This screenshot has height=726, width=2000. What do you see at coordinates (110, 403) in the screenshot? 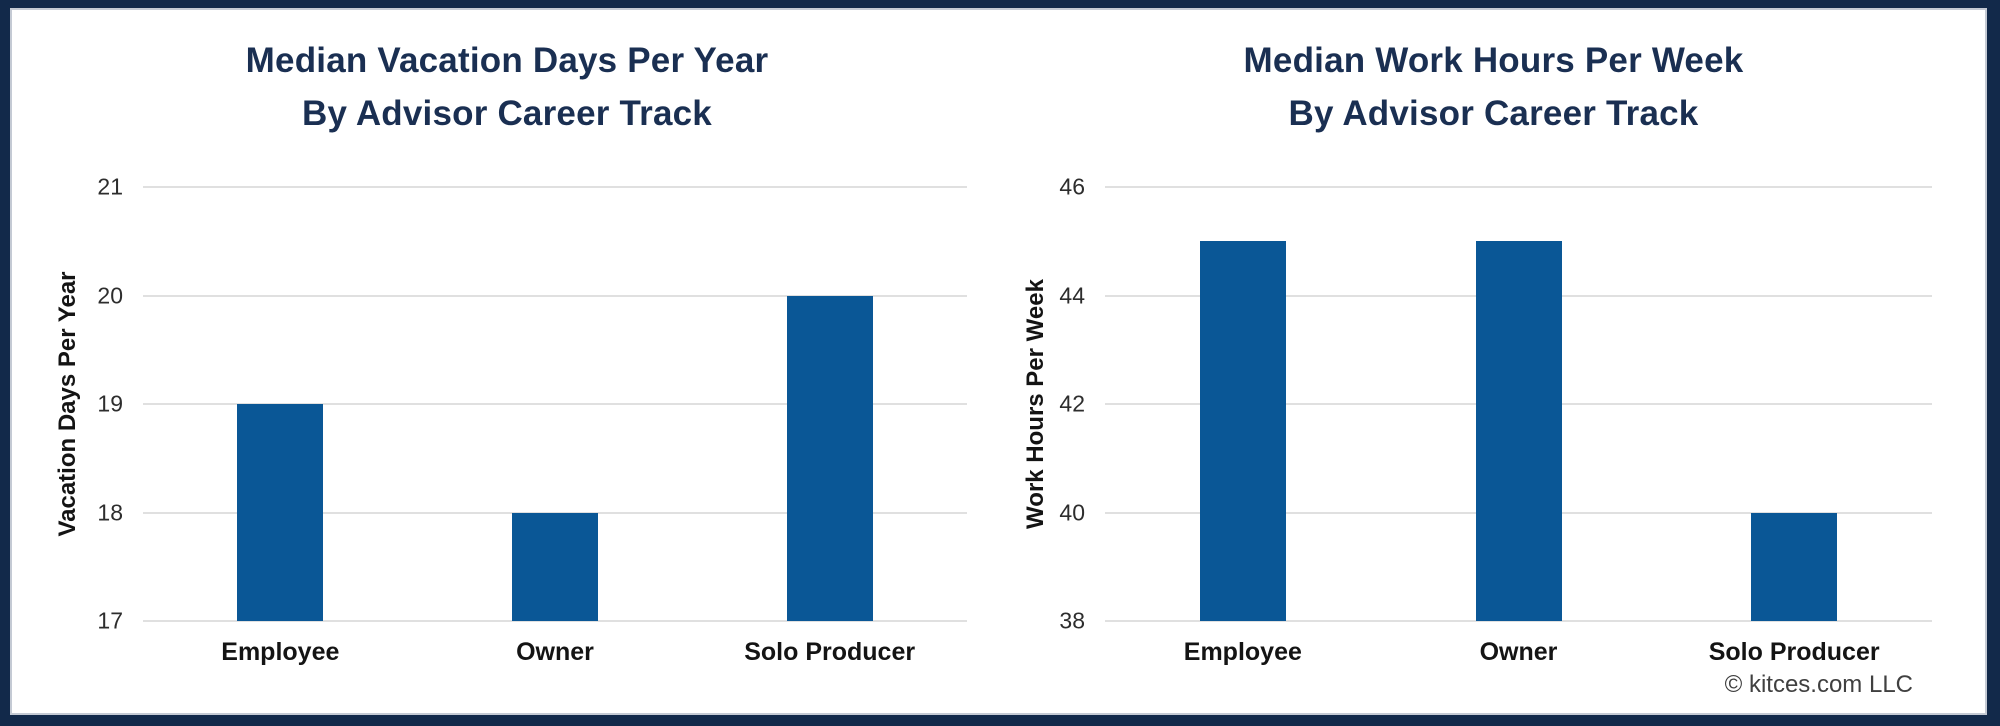
I see `y-tick-label: 19` at bounding box center [110, 403].